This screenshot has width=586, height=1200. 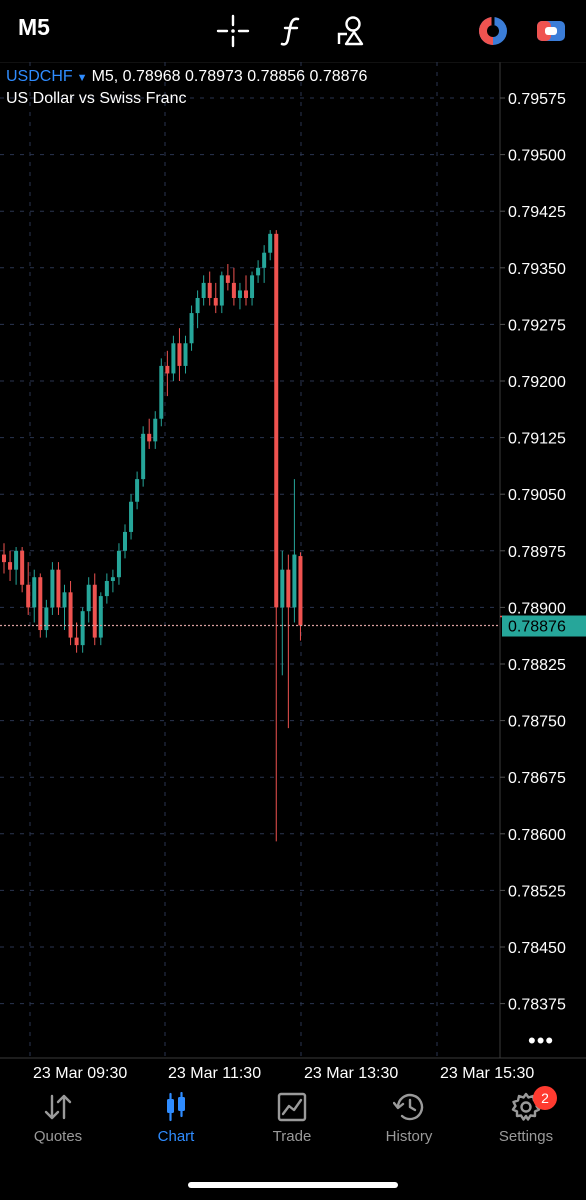 I want to click on ohlc-readout: M5, 0.78968 0.78973 0.78856 0.78876, so click(x=229, y=76).